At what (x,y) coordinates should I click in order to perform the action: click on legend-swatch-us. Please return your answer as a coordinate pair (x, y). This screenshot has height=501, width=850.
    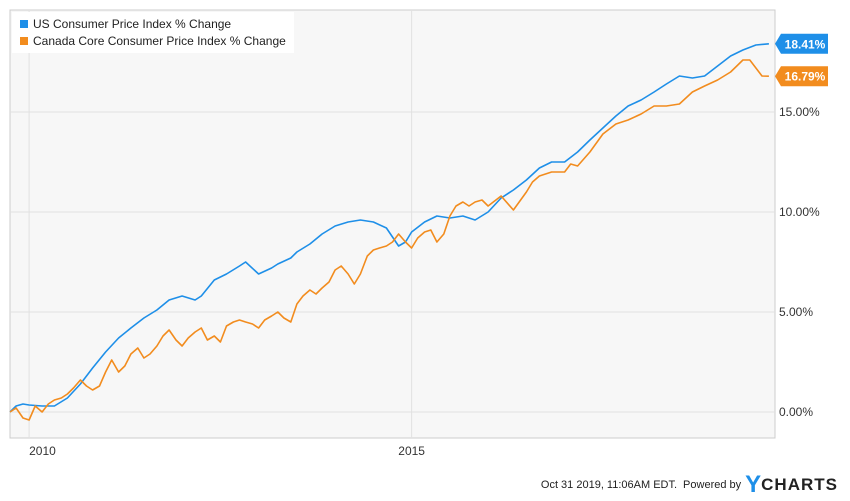
    Looking at the image, I should click on (24, 23).